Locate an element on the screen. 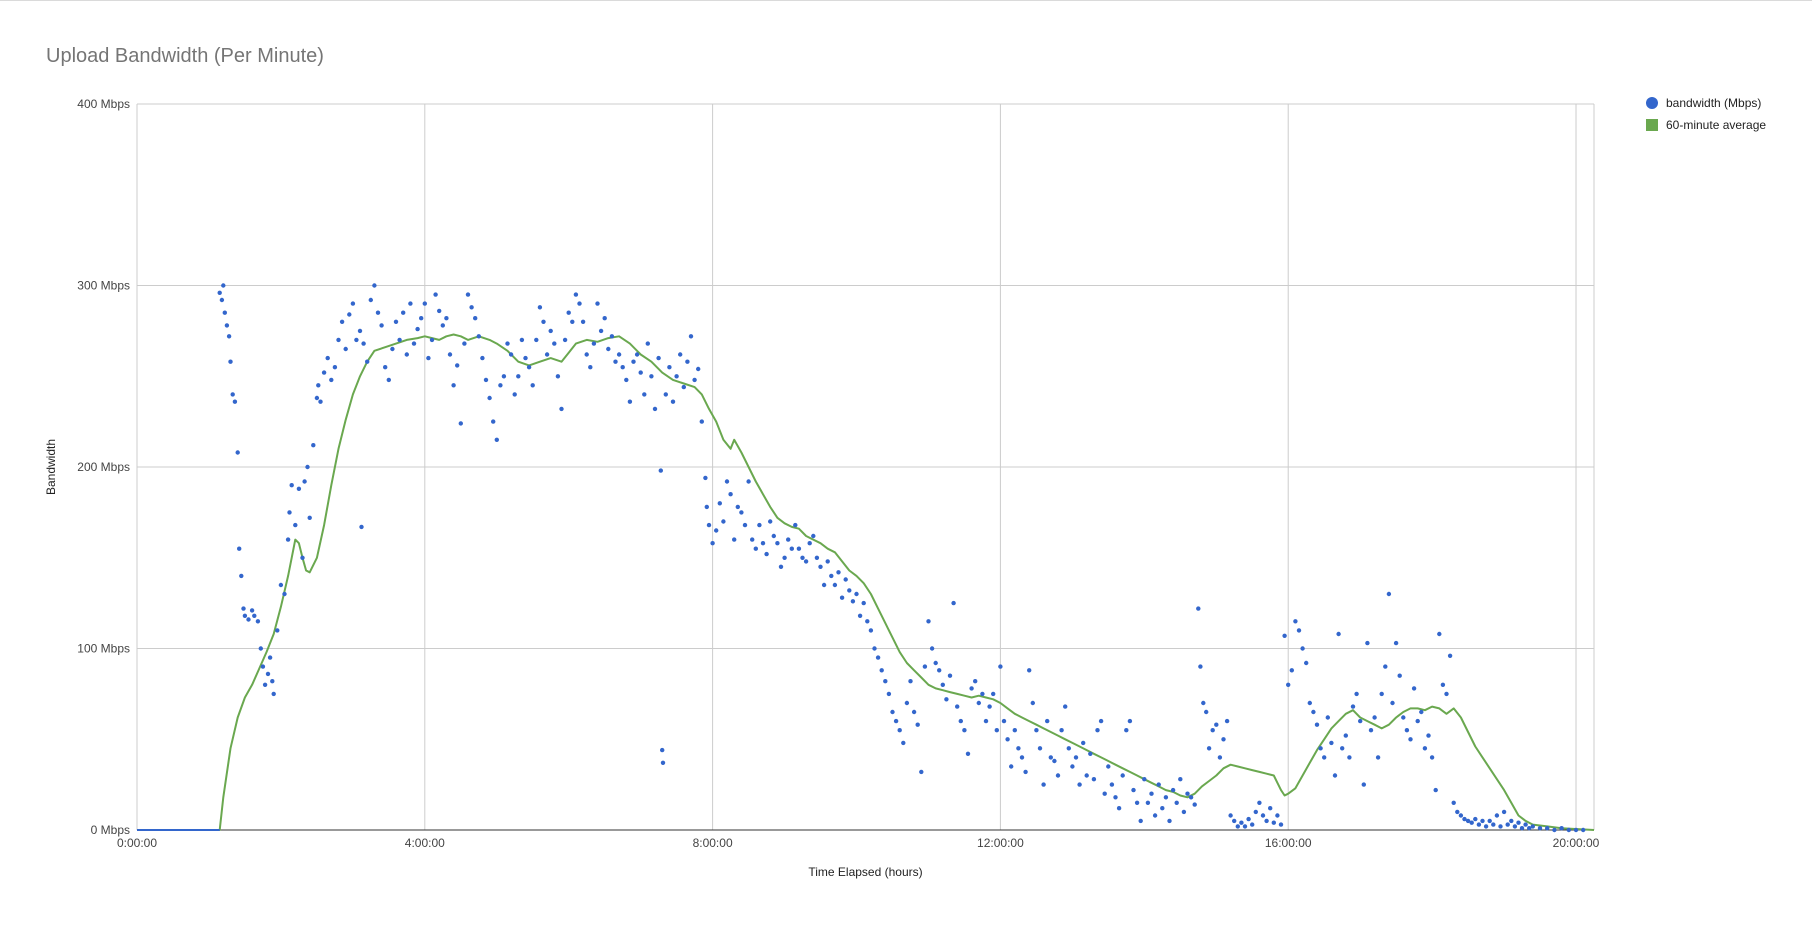 Image resolution: width=1812 pixels, height=926 pixels. x-tick-label: 12:00:00 is located at coordinates (1000, 843).